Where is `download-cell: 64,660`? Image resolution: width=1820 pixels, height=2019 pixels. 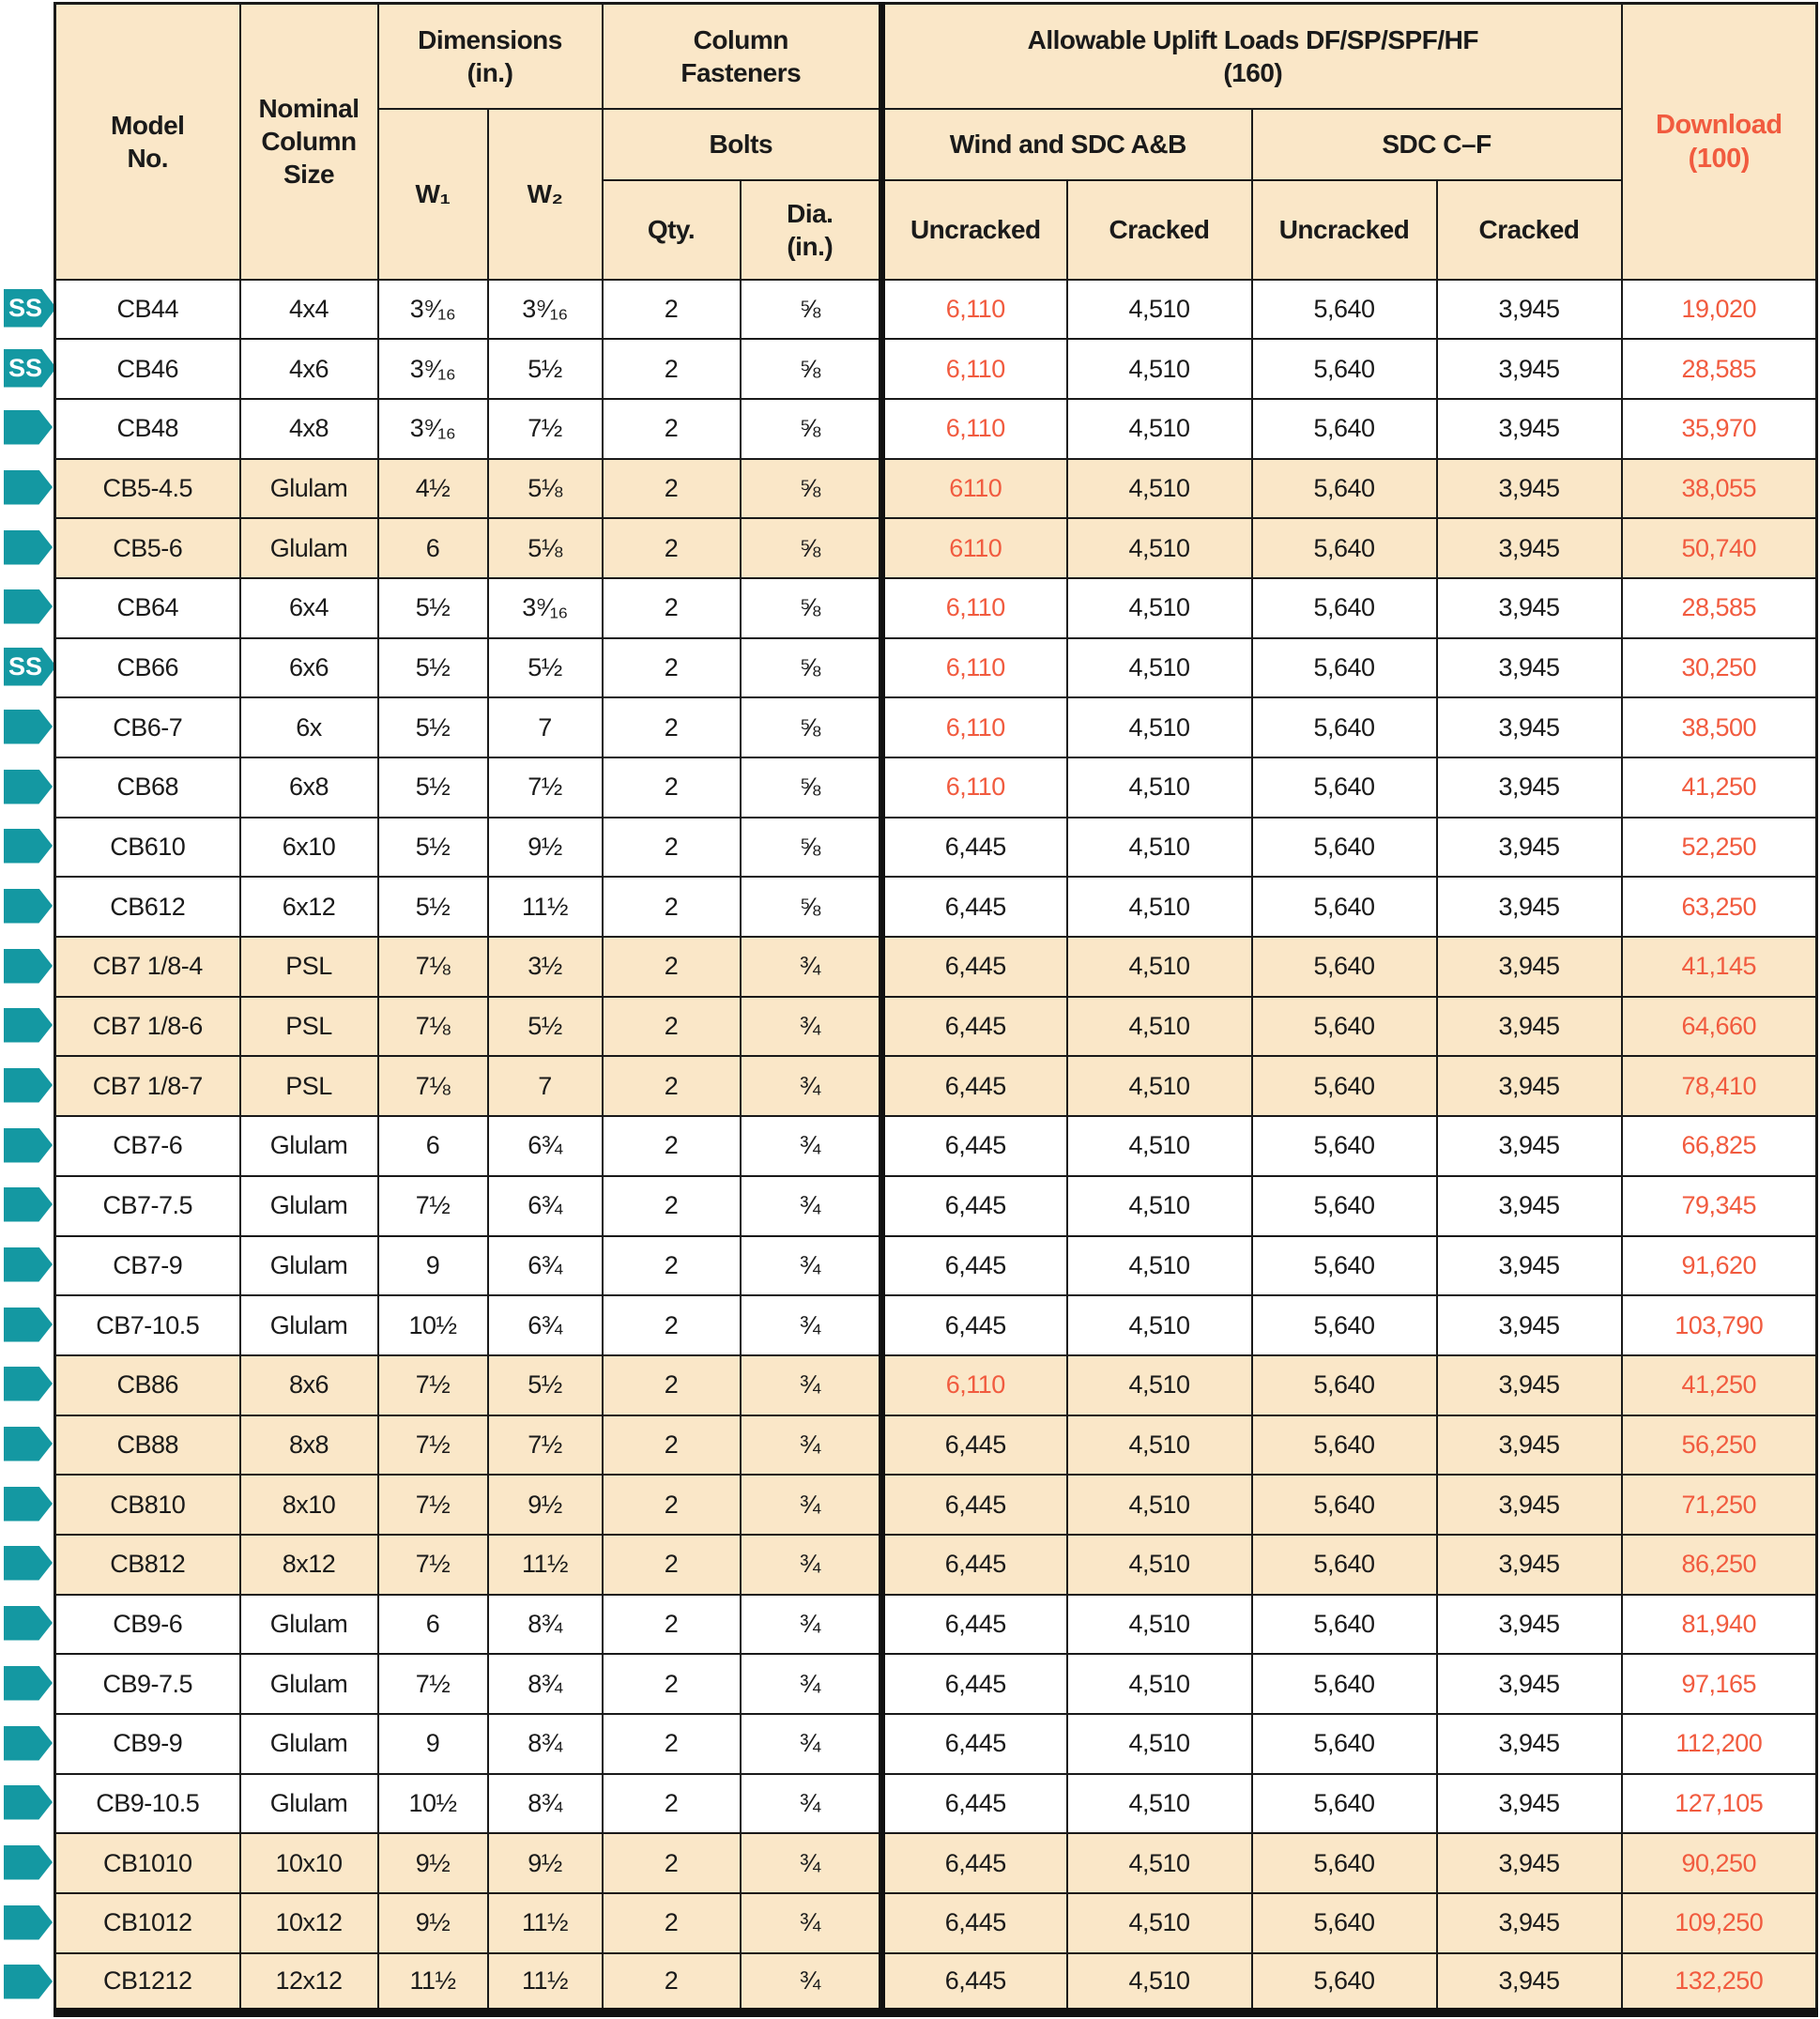
download-cell: 64,660 is located at coordinates (1719, 1026).